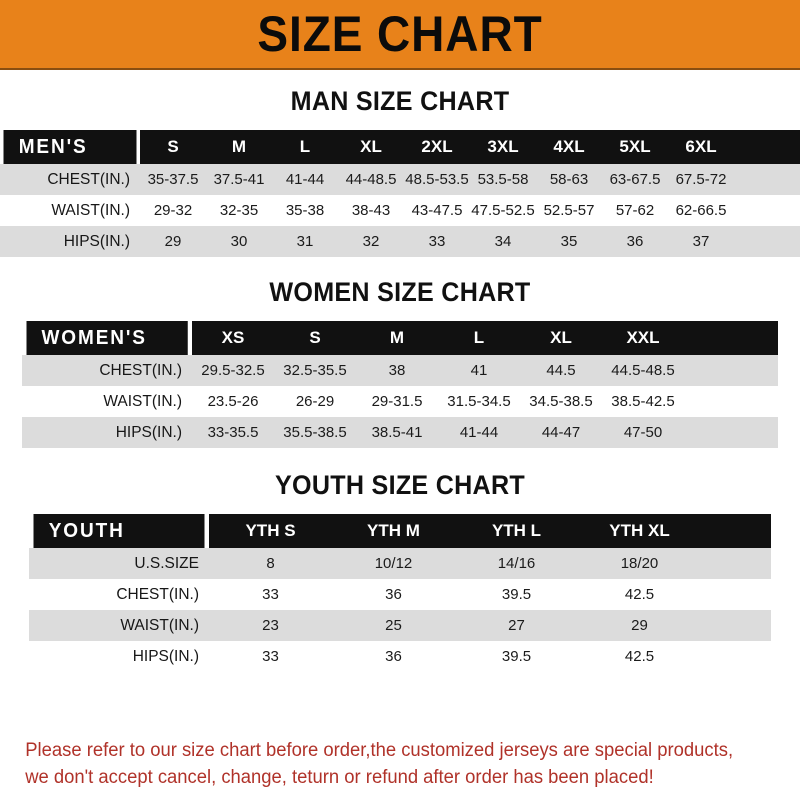 The width and height of the screenshot is (800, 800). Describe the element at coordinates (516, 531) in the screenshot. I see `youth-col-header: YTH L` at that location.